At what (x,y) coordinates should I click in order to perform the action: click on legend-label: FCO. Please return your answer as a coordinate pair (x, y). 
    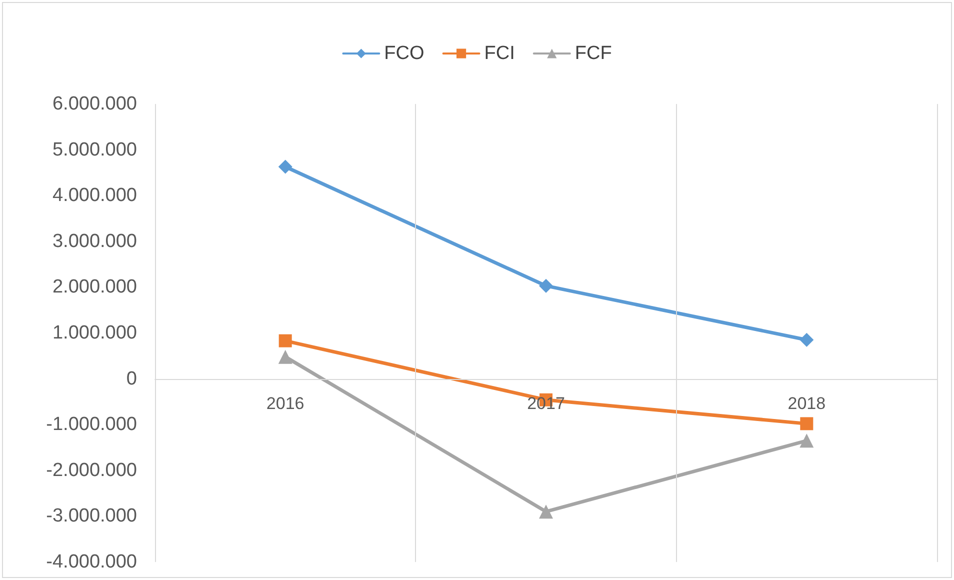
    Looking at the image, I should click on (404, 53).